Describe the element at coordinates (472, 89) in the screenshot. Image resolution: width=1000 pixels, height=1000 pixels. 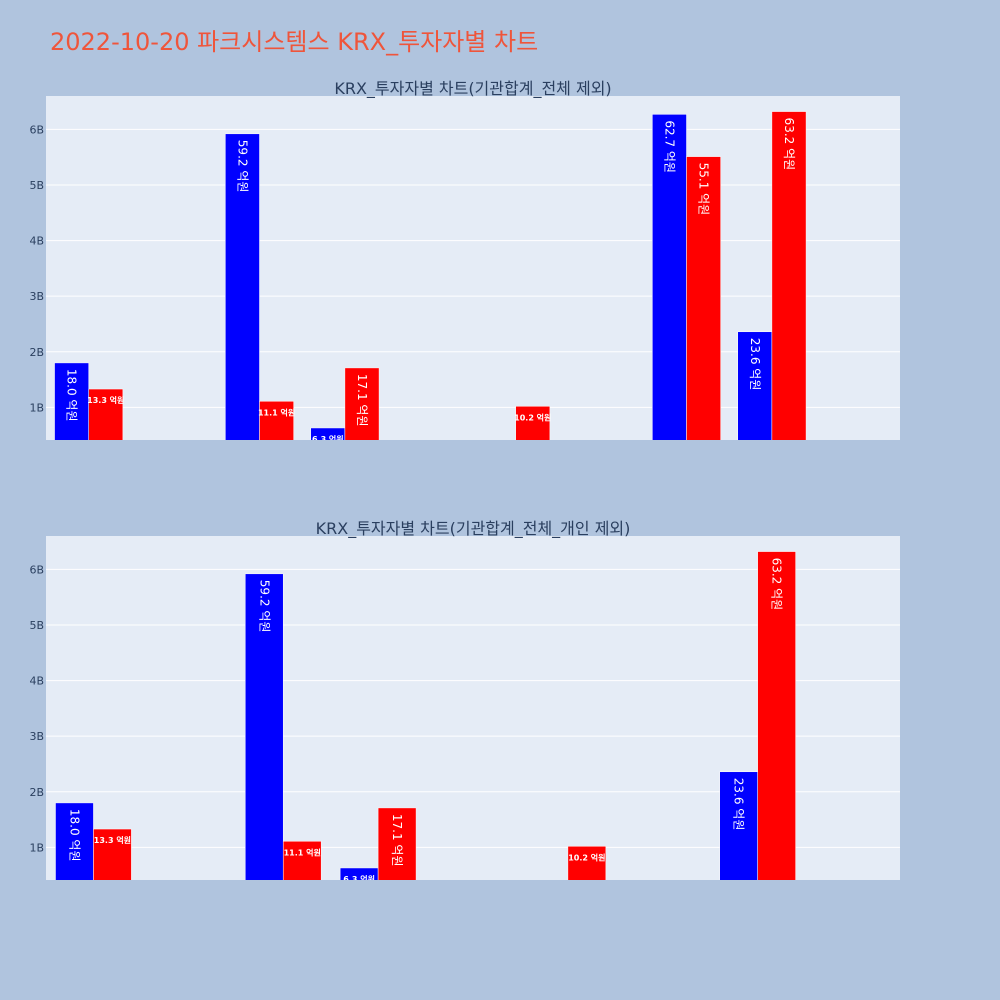
I see `chart-title: KRX_투자자별 차트(기관합계_전체 제외)` at that location.